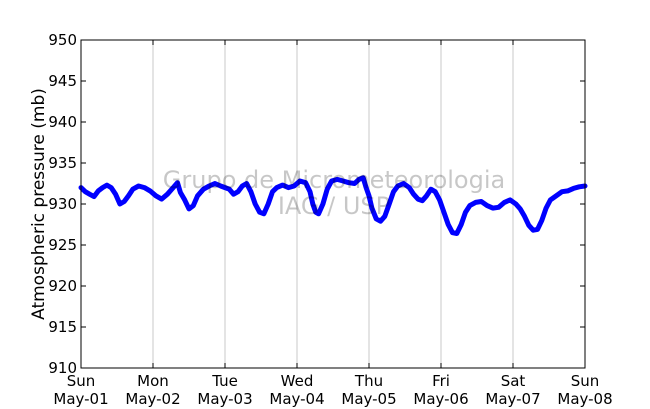  I want to click on x-tick-label-weekday: Tue, so click(224, 381).